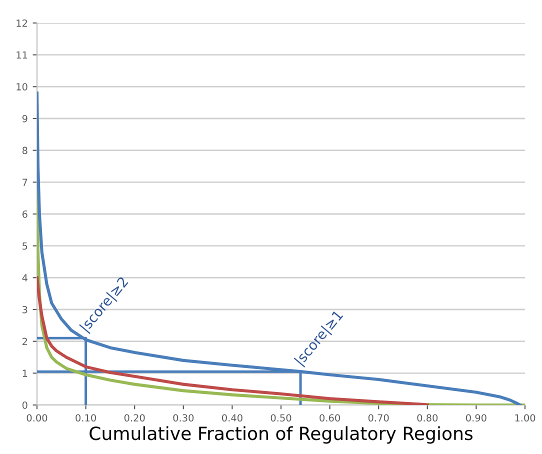 The image size is (542, 454). Describe the element at coordinates (25, 214) in the screenshot. I see `y-tick-label: 6` at that location.